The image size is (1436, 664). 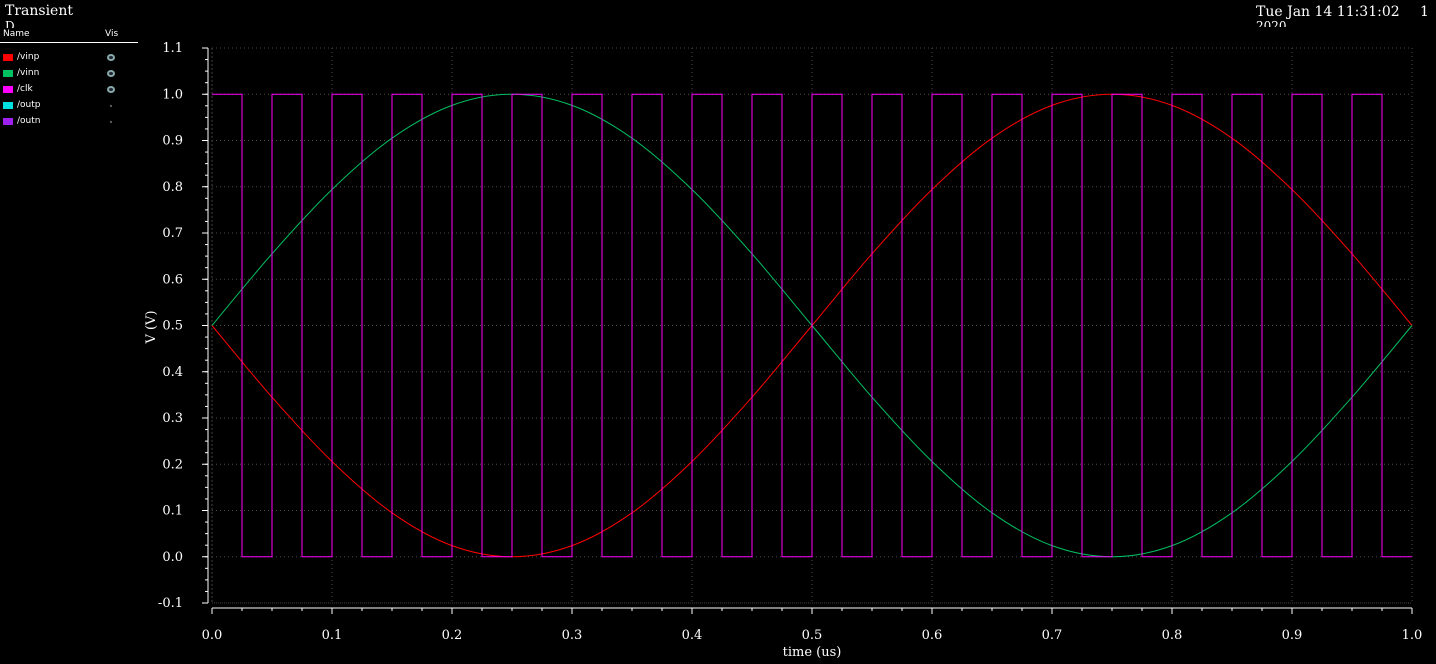 What do you see at coordinates (172, 233) in the screenshot?
I see `y-tick-label: 0.7` at bounding box center [172, 233].